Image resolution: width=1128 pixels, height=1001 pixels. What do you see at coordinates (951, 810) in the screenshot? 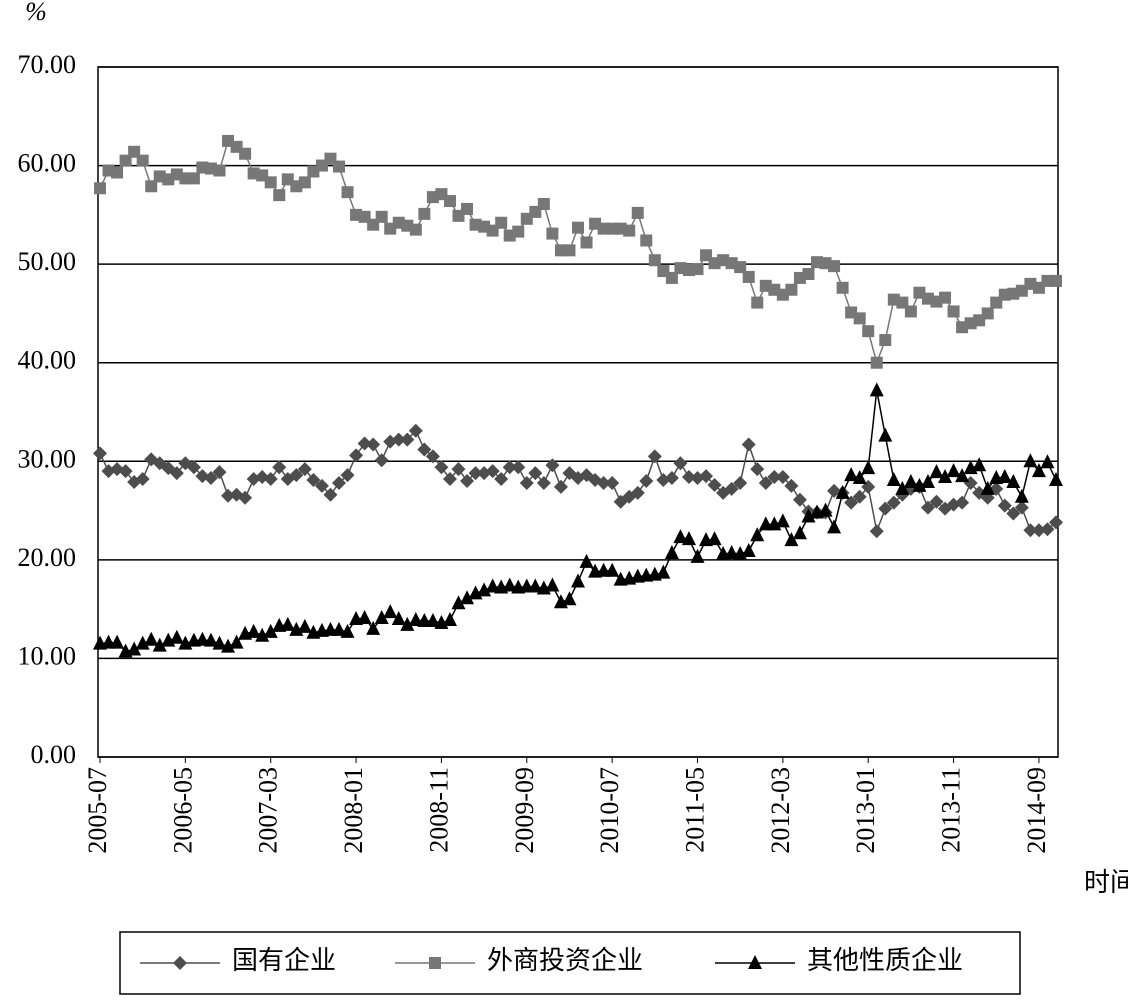
I see `x-tick-label: 2013-11` at bounding box center [951, 810].